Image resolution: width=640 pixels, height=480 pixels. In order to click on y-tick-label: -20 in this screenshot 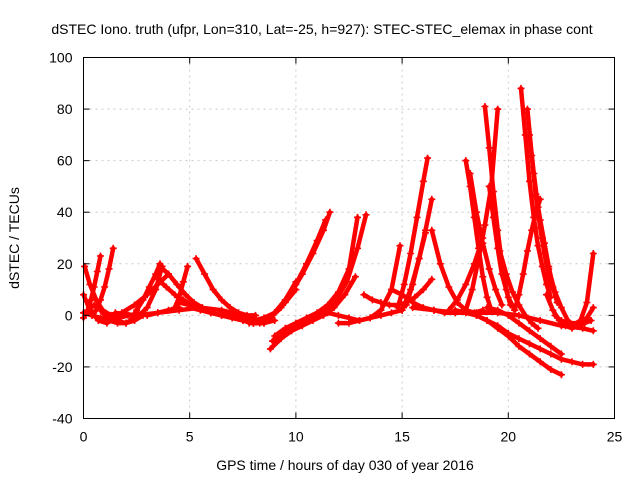, I will do `click(62, 367)`.